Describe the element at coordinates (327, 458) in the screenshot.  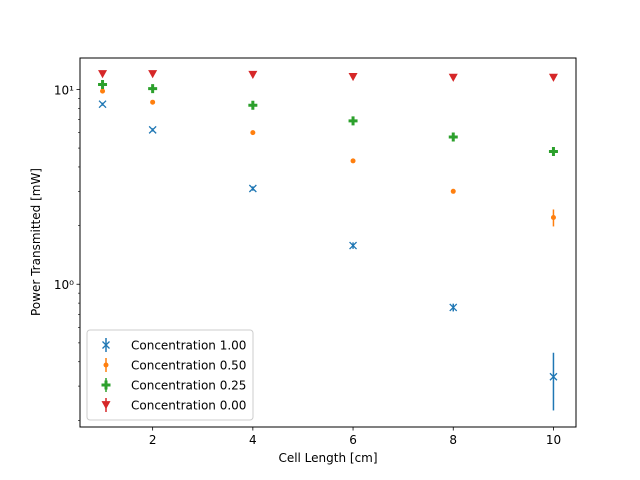
I see `x-axis-label: Cell Length [cm]` at that location.